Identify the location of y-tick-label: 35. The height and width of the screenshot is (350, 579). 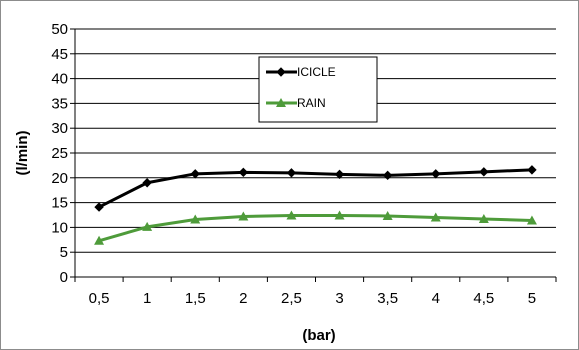
(59, 103).